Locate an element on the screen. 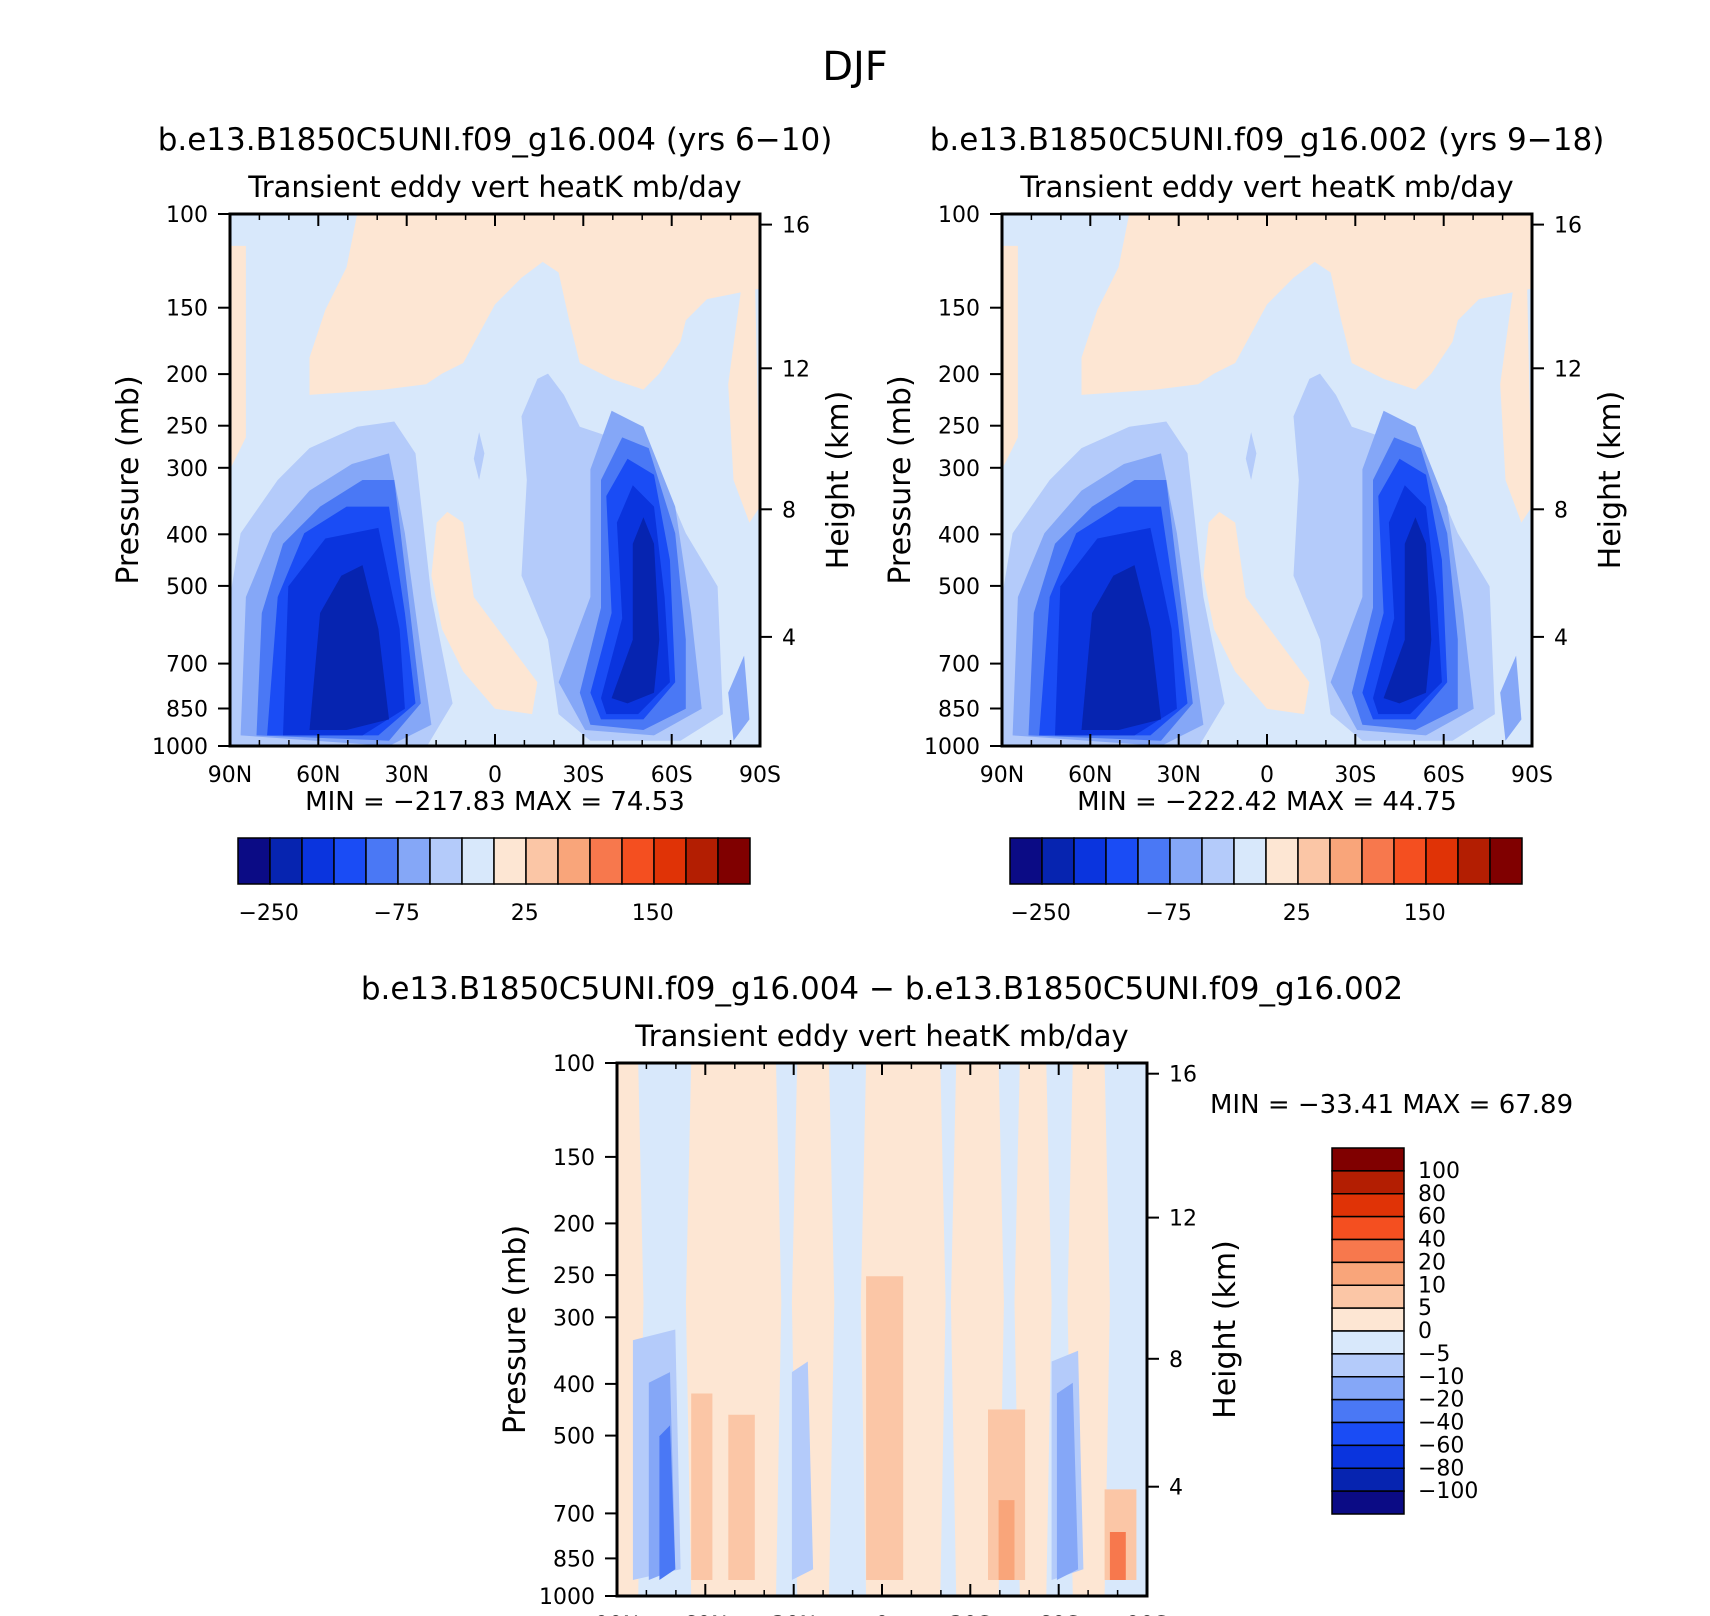 This screenshot has width=1710, height=1616. colorbar-label: −75 is located at coordinates (397, 913).